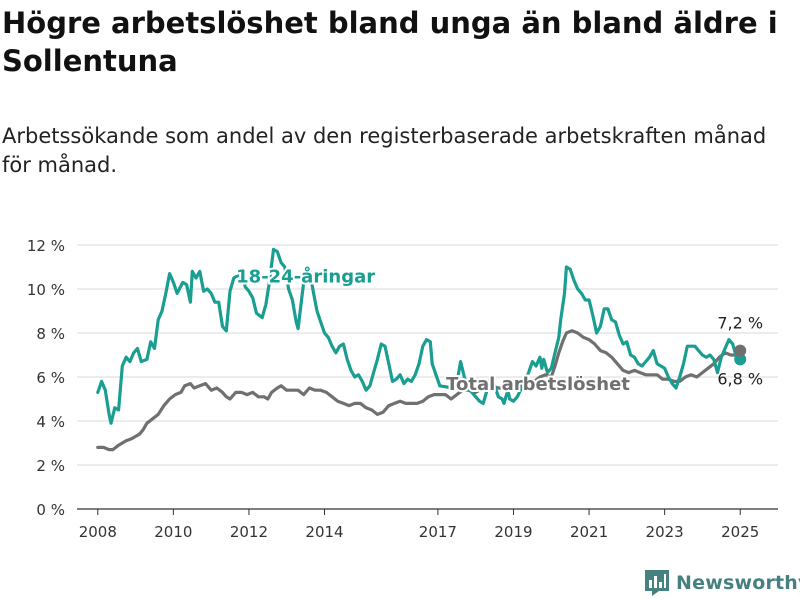 Image resolution: width=800 pixels, height=600 pixels. What do you see at coordinates (665, 532) in the screenshot?
I see `x-tick-label: 2023` at bounding box center [665, 532].